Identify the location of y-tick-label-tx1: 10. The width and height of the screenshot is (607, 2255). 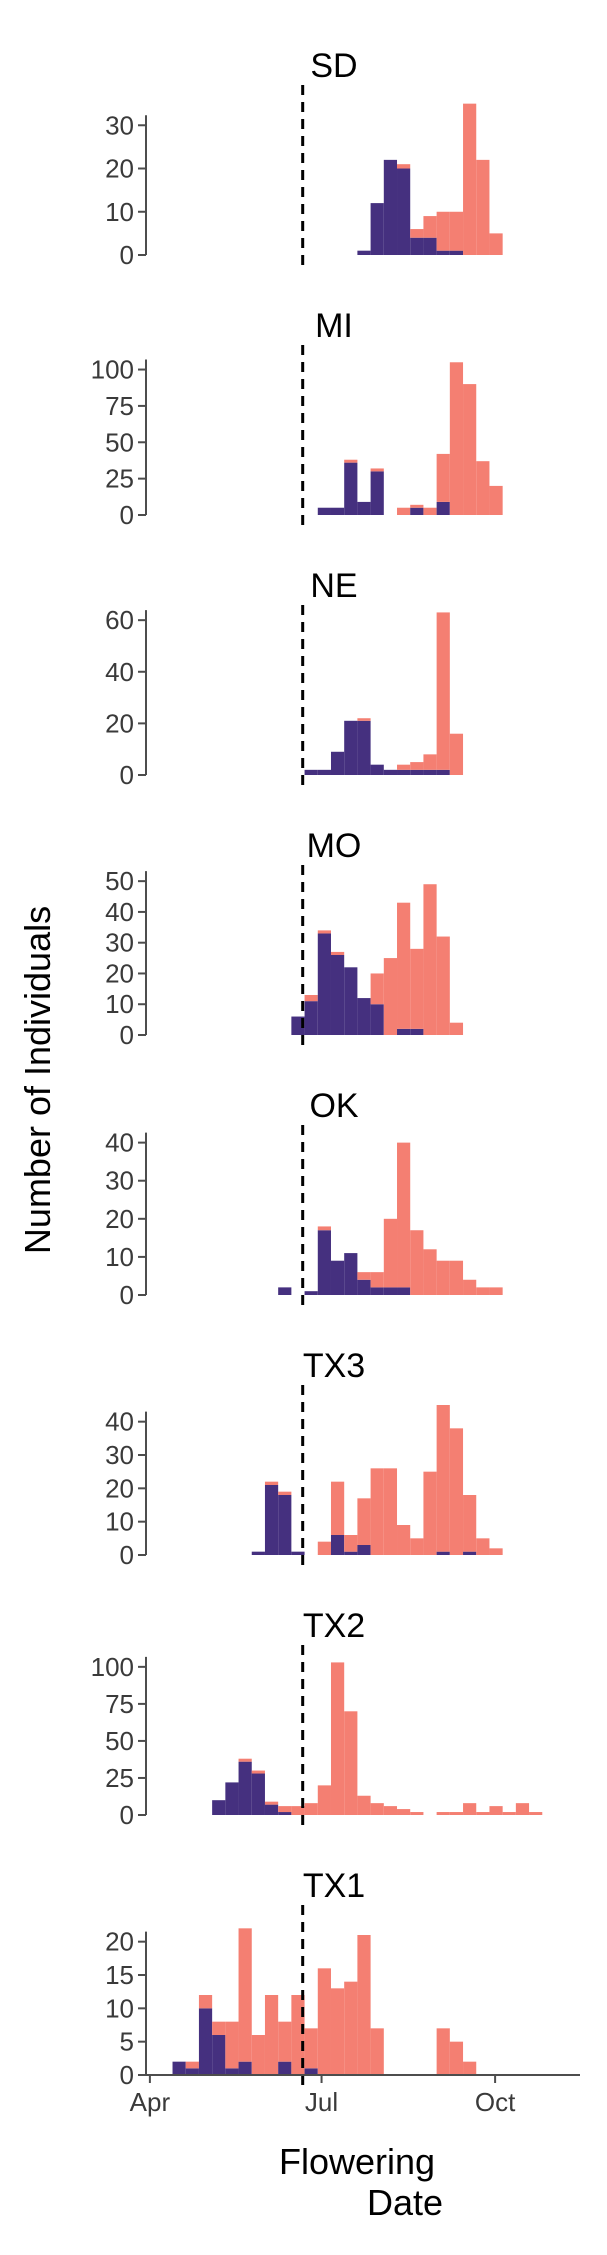
(119, 2008).